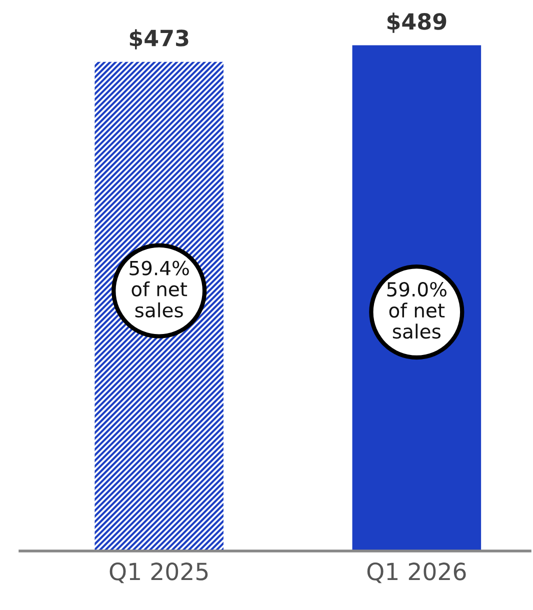 The width and height of the screenshot is (533, 610). What do you see at coordinates (159, 39) in the screenshot?
I see `data-label: $473` at bounding box center [159, 39].